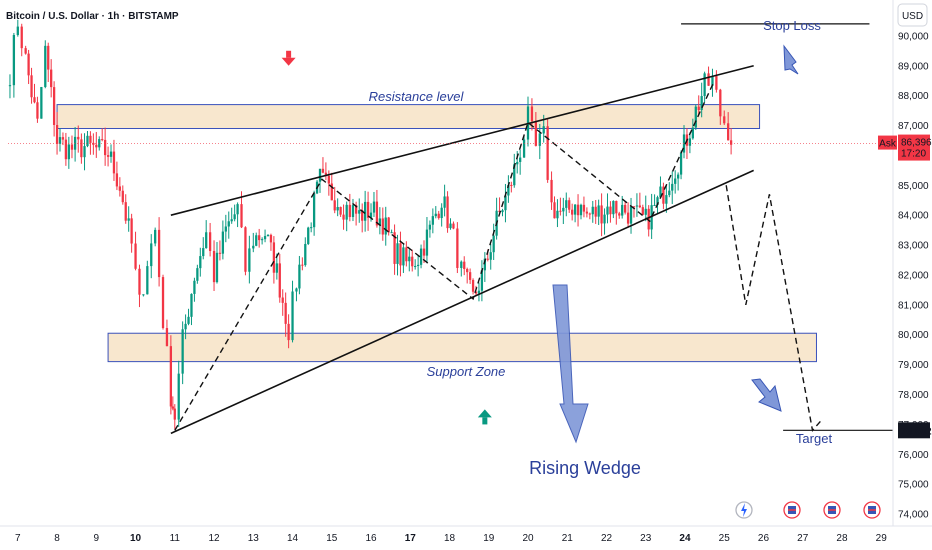 This screenshot has height=550, width=932. I want to click on time-tick-label: 18, so click(450, 538).